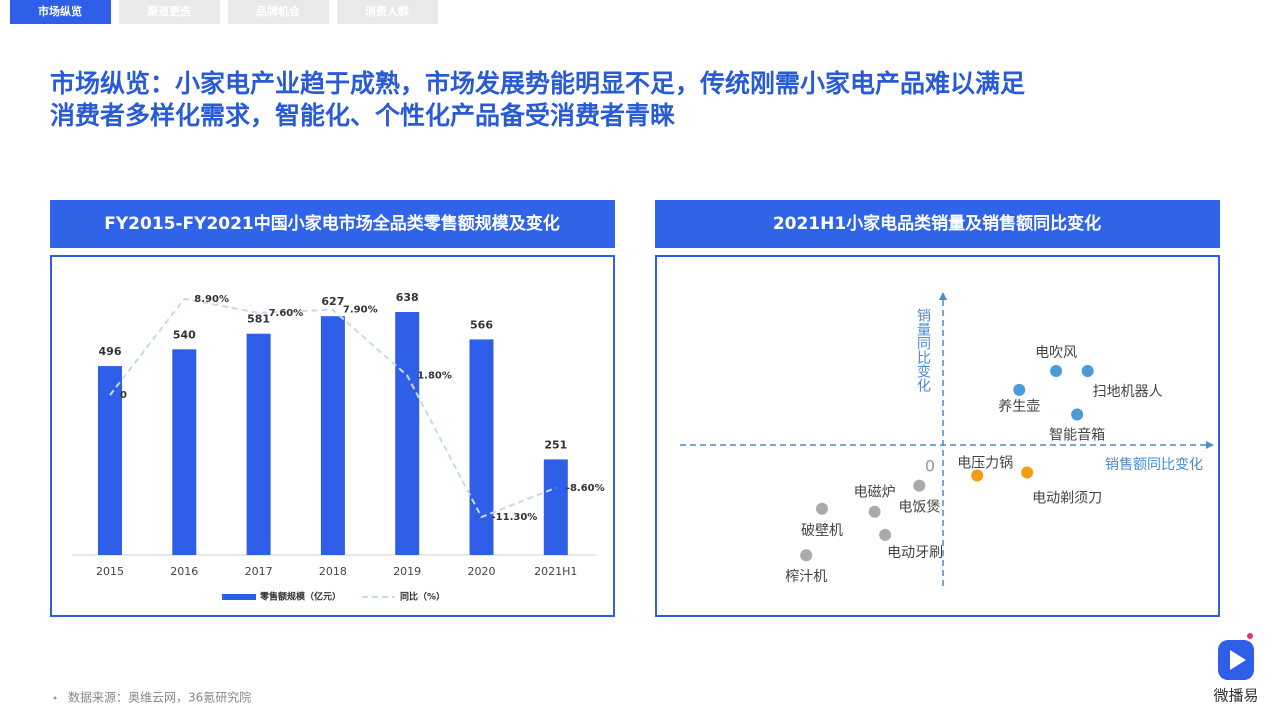 This screenshot has width=1279, height=719. I want to click on point-label: 扫地机器人, so click(1128, 392).